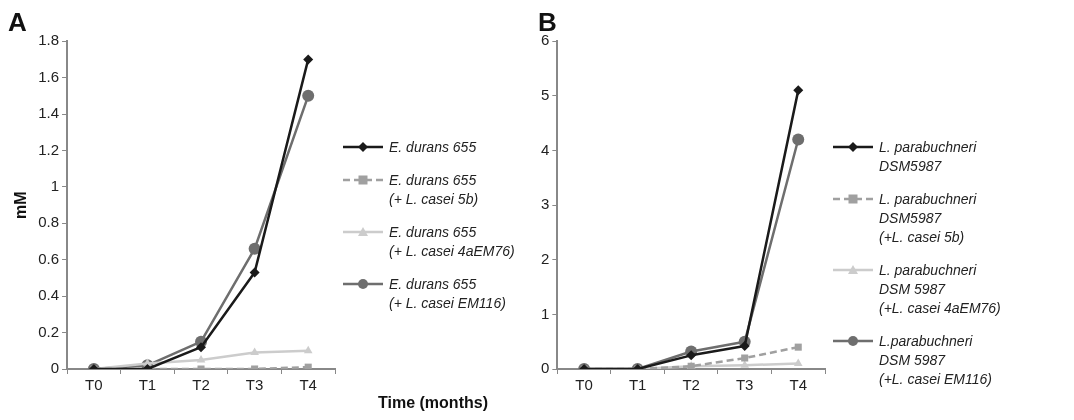 The width and height of the screenshot is (1074, 420). Describe the element at coordinates (545, 258) in the screenshot. I see `y-tick-label: 2` at that location.